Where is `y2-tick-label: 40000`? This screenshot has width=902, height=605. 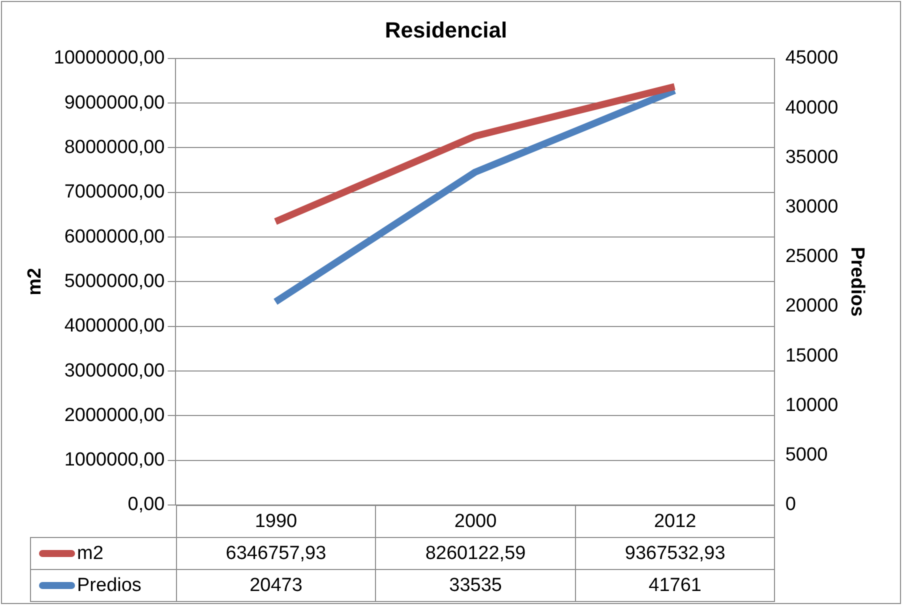
y2-tick-label: 40000 is located at coordinates (811, 107).